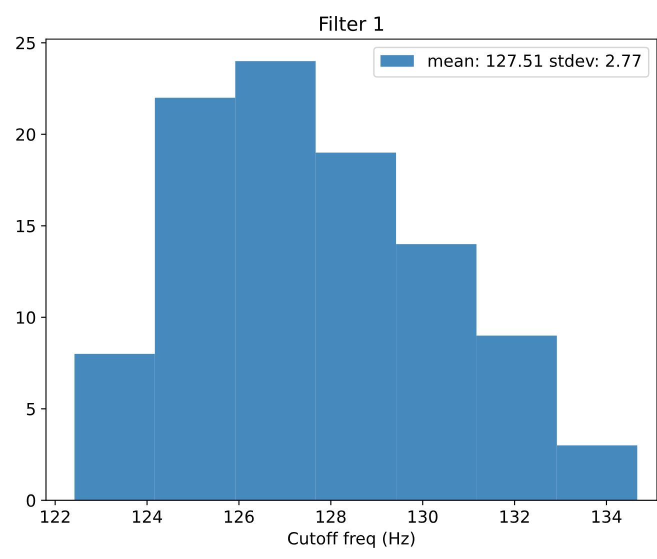 This screenshot has width=657, height=559. I want to click on x-tick-label: 130, so click(423, 516).